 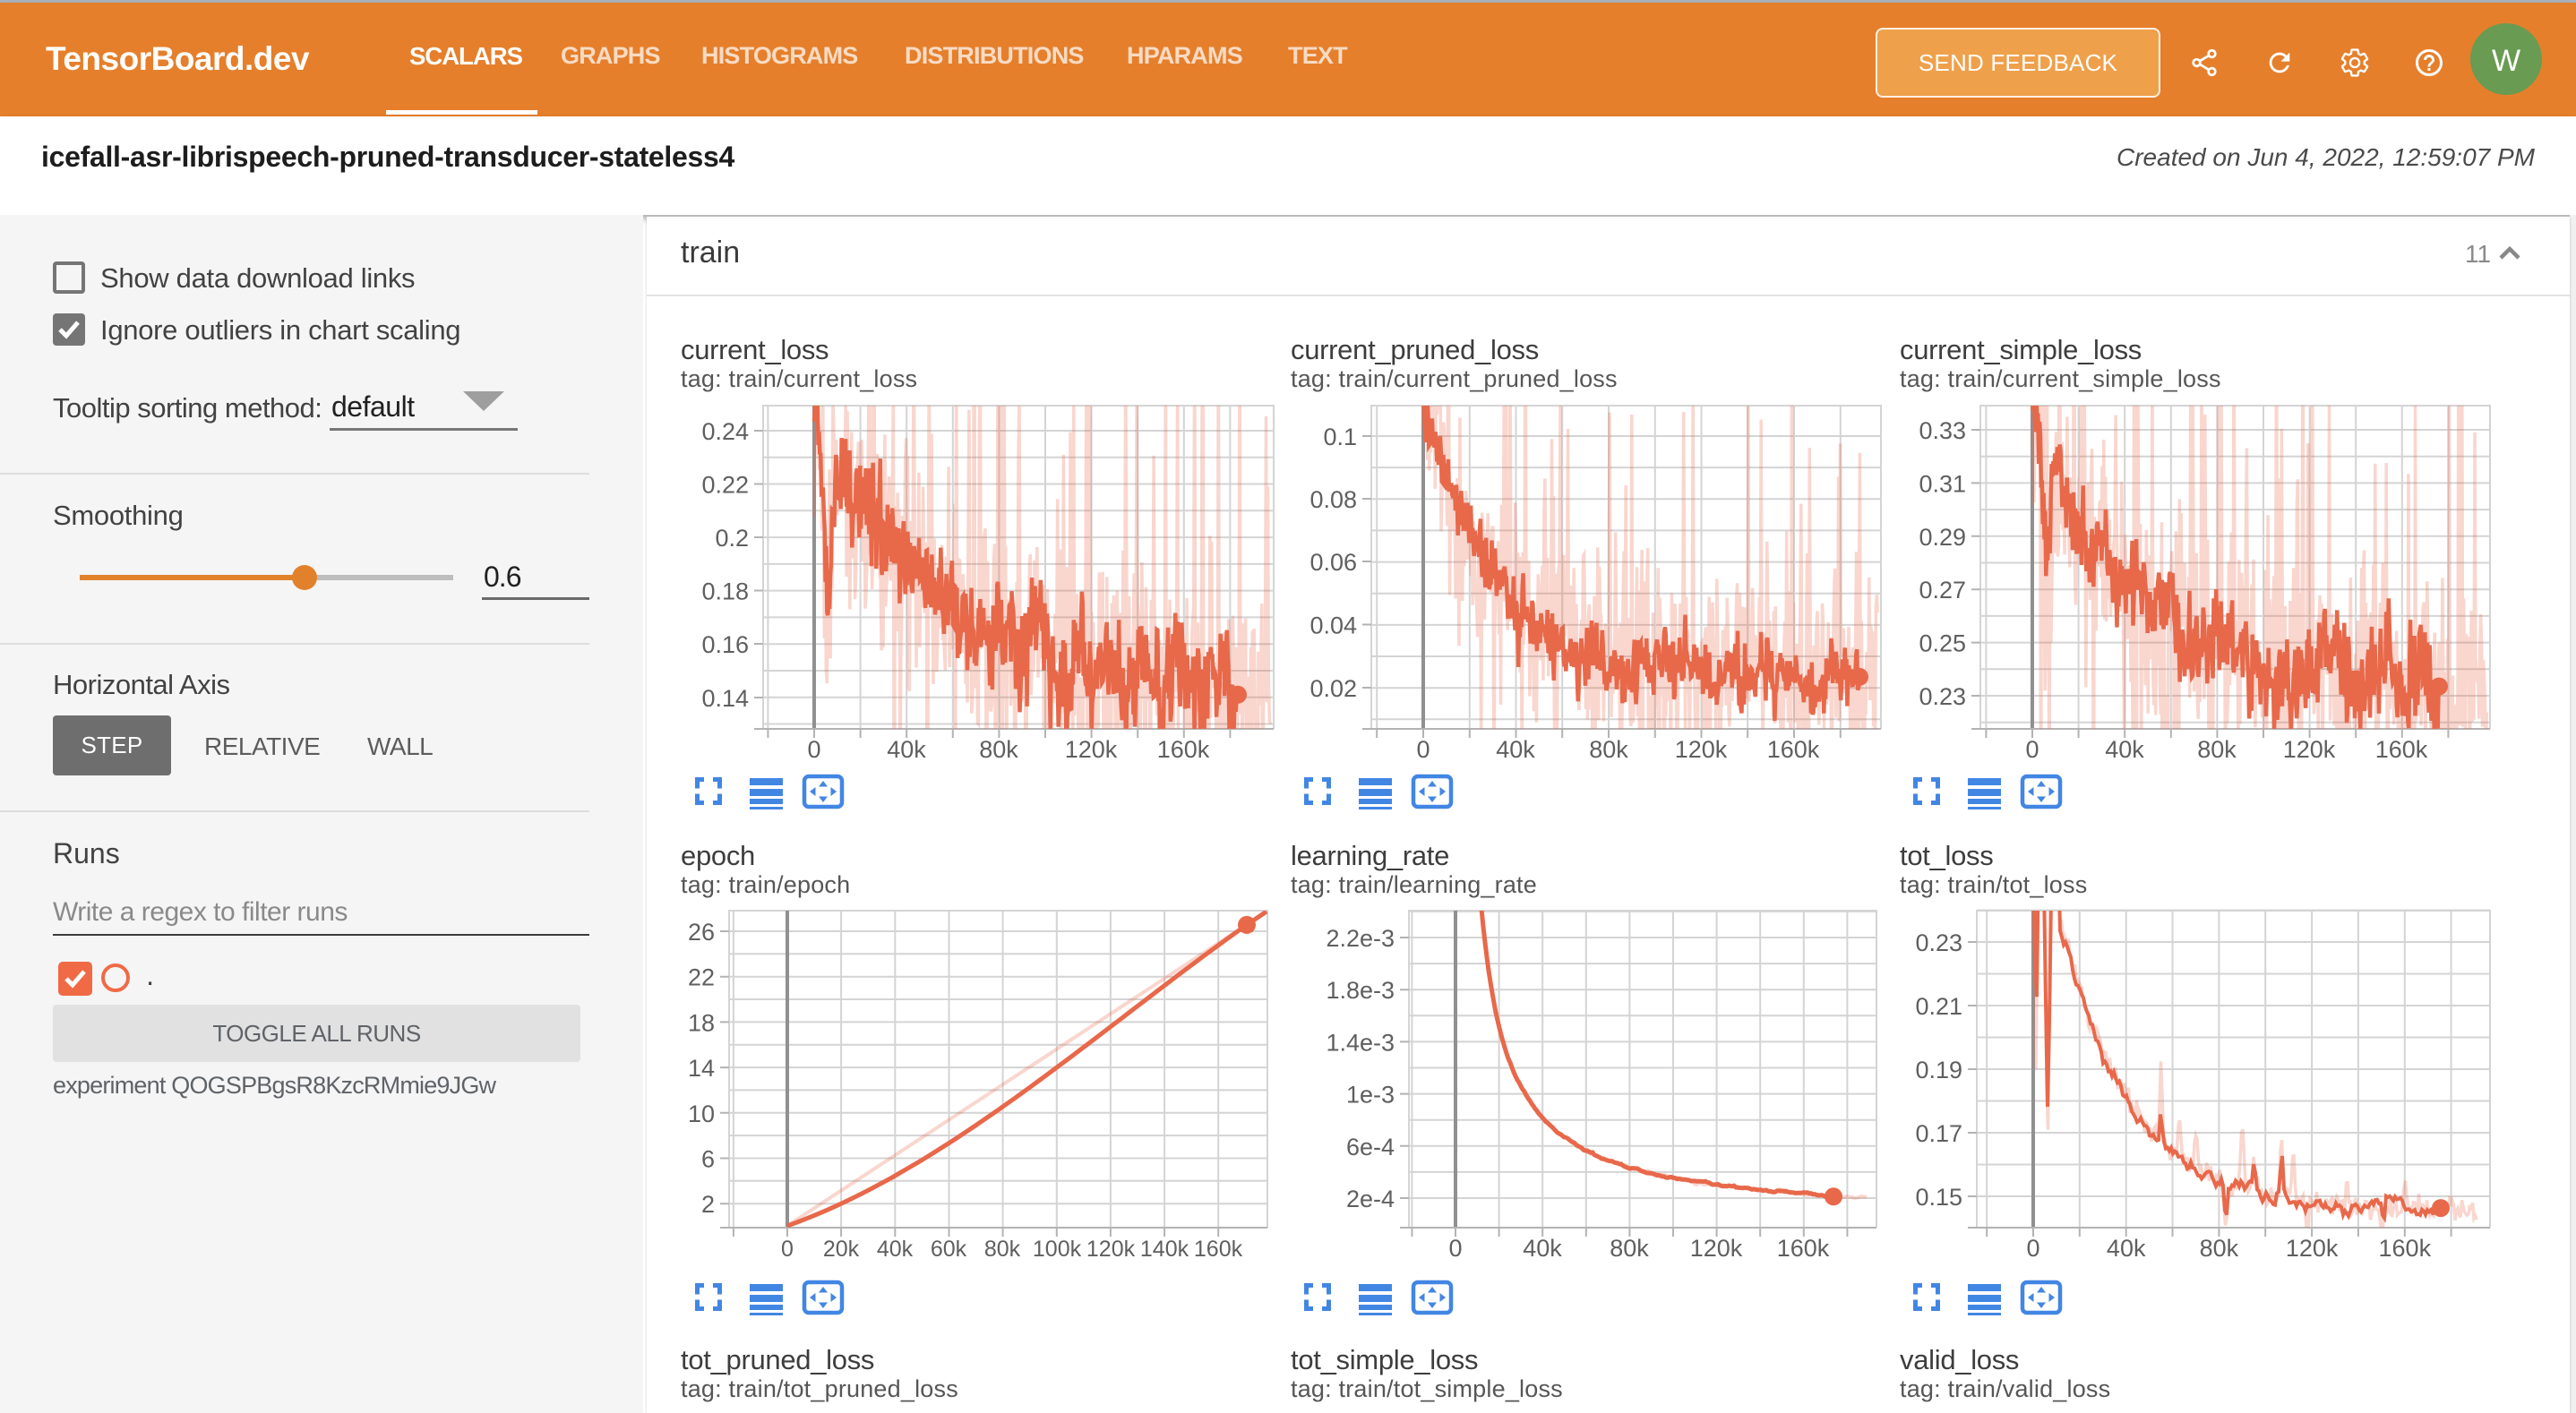 I want to click on svg-text: 1e-3, so click(x=1370, y=1095).